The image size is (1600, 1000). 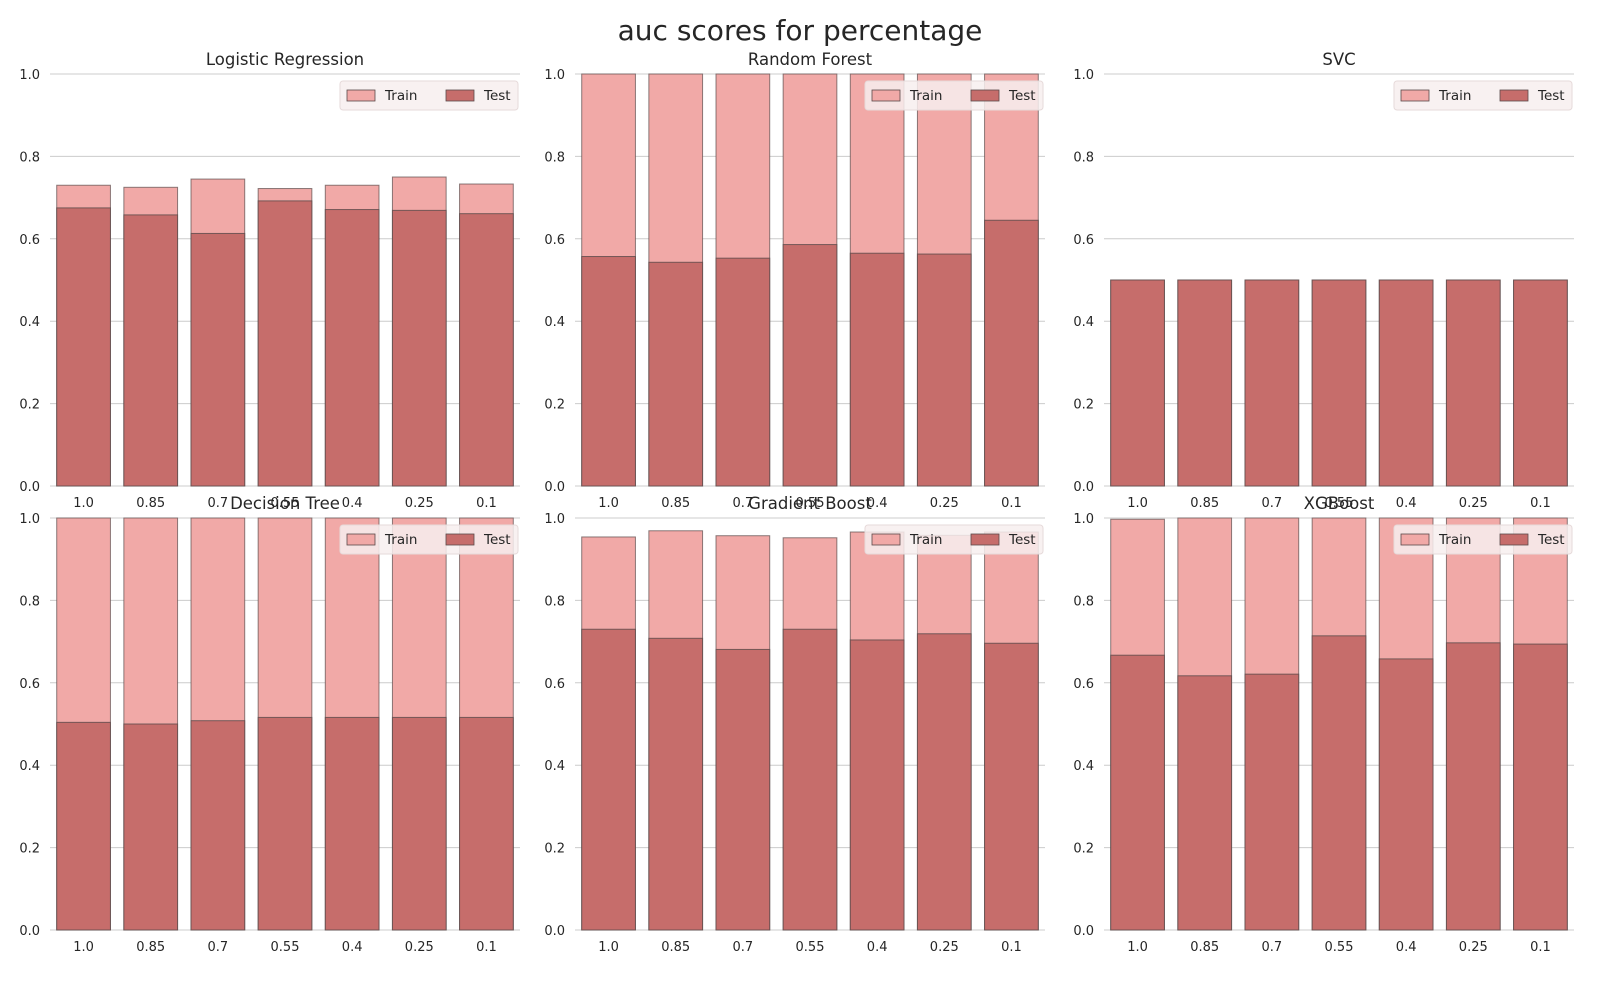 I want to click on panel-title: Logistic Regression, so click(x=285, y=59).